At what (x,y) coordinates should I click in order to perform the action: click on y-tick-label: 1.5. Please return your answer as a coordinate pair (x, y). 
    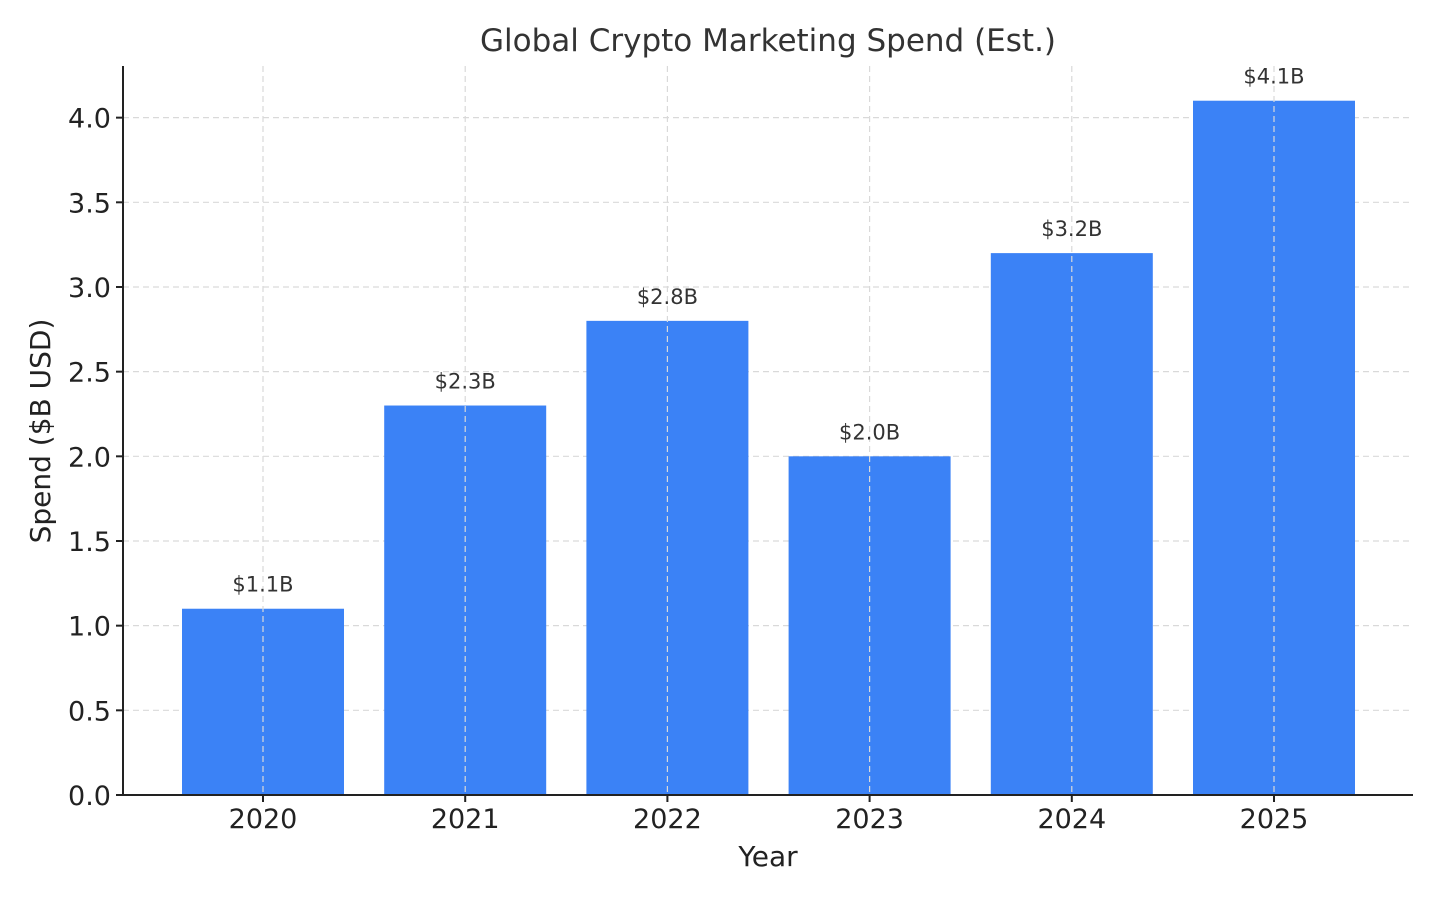
    Looking at the image, I should click on (89, 542).